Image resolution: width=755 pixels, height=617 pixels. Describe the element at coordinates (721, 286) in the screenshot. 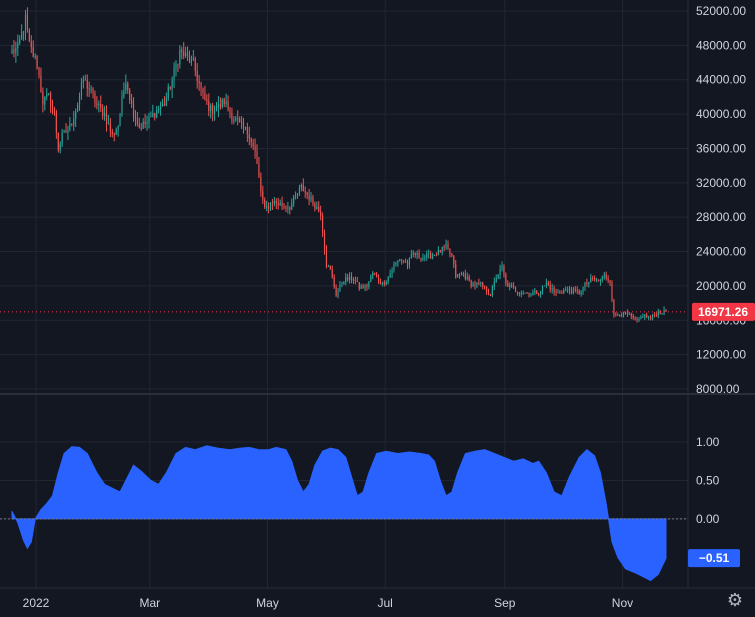

I see `price-tick-label: 20000.00` at that location.